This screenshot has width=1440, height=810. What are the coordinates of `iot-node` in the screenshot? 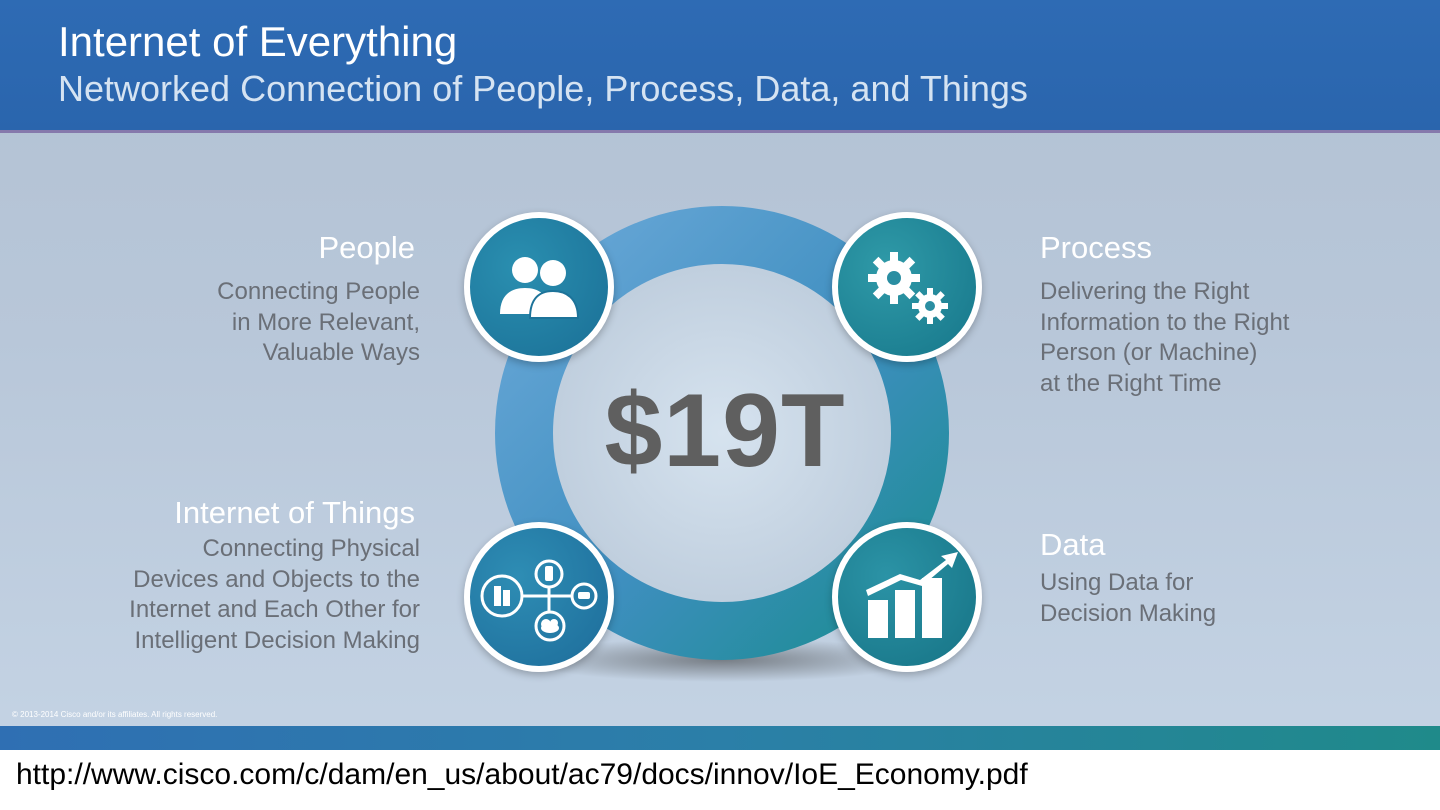 It's located at (539, 597).